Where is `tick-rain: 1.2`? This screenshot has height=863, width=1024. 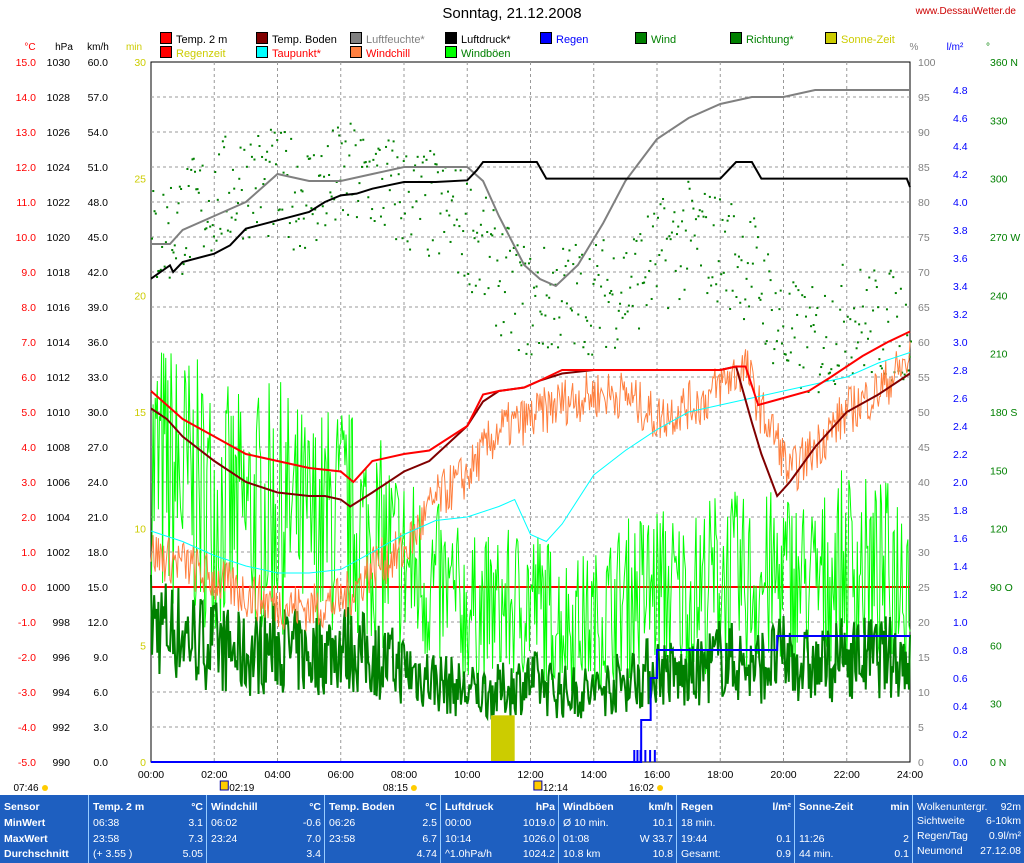 tick-rain: 1.2 is located at coordinates (960, 595).